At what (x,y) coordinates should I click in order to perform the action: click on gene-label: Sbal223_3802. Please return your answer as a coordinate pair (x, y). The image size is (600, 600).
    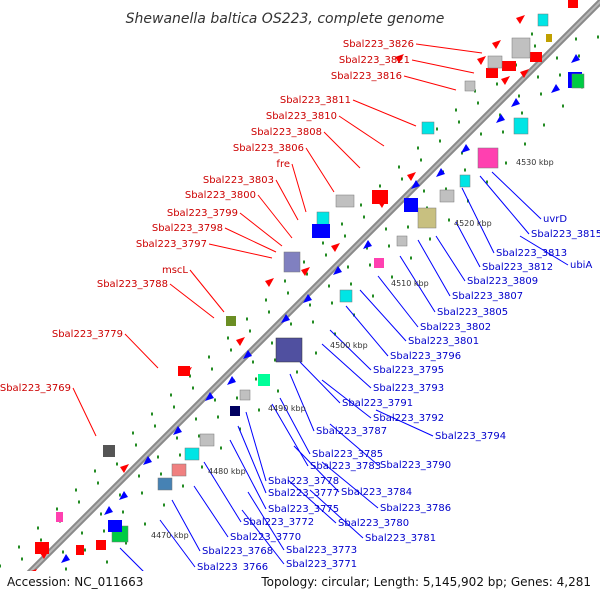
    Looking at the image, I should click on (455, 327).